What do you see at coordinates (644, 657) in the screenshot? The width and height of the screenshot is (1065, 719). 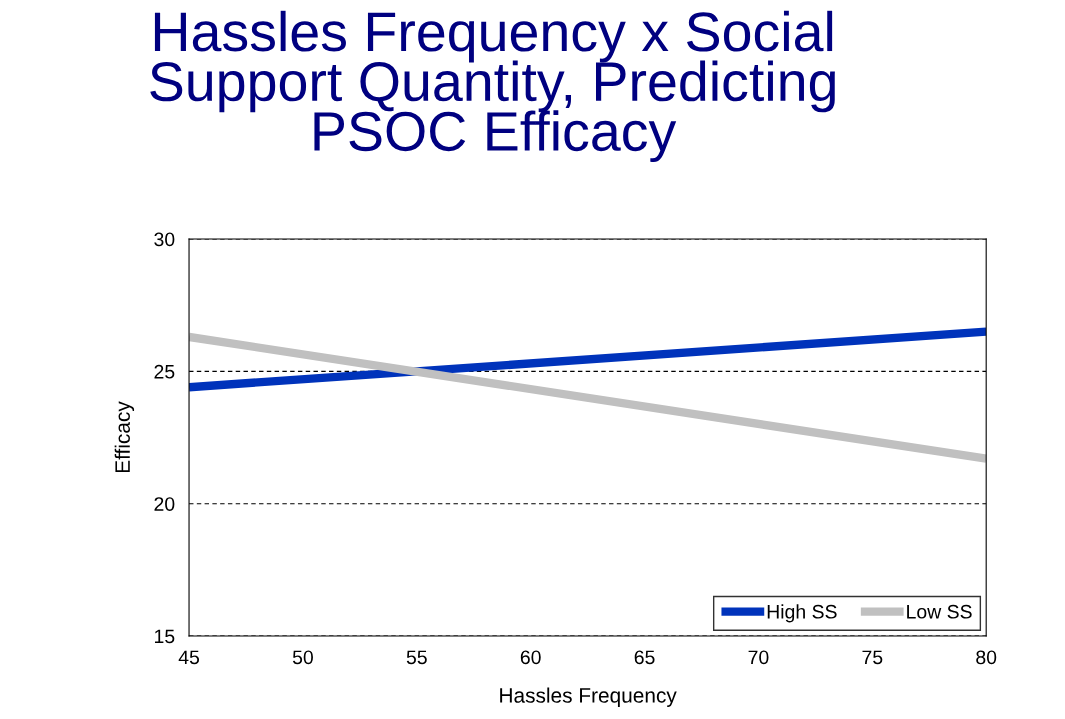 I see `x-tick-label: 65` at bounding box center [644, 657].